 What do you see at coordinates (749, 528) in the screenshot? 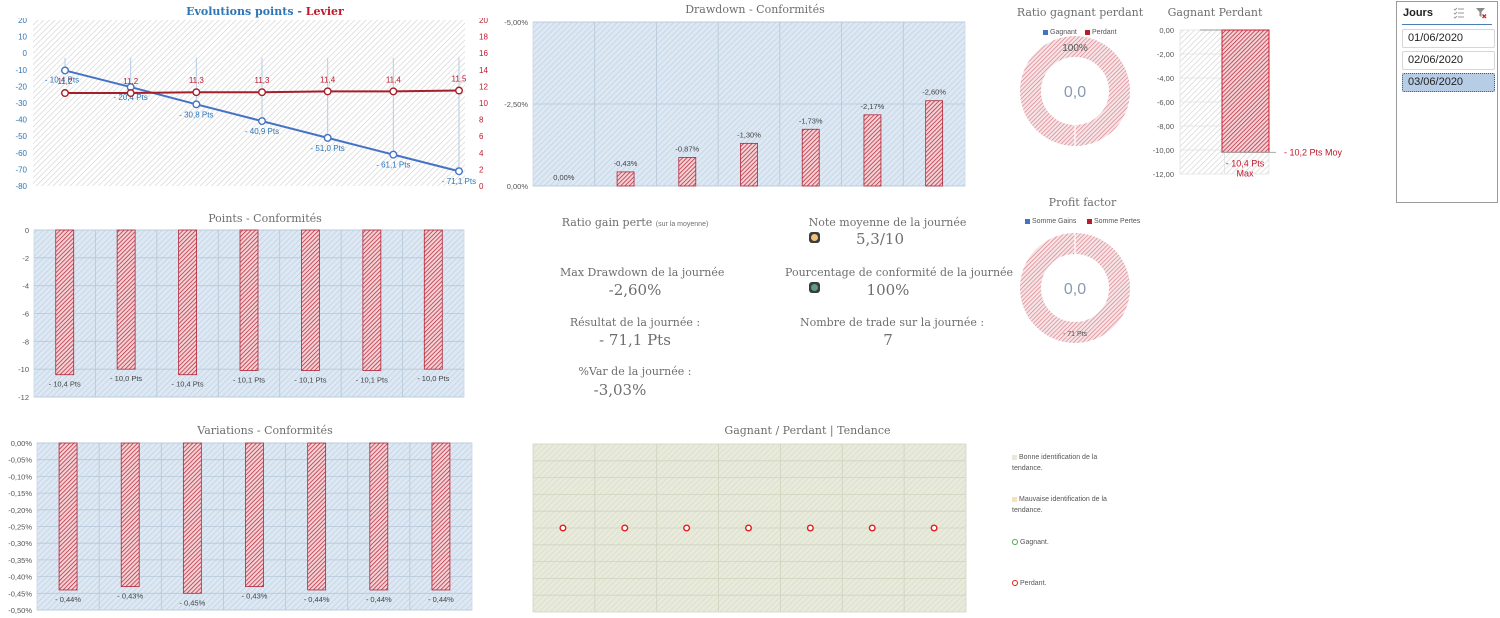
I see `tendance-chart` at bounding box center [749, 528].